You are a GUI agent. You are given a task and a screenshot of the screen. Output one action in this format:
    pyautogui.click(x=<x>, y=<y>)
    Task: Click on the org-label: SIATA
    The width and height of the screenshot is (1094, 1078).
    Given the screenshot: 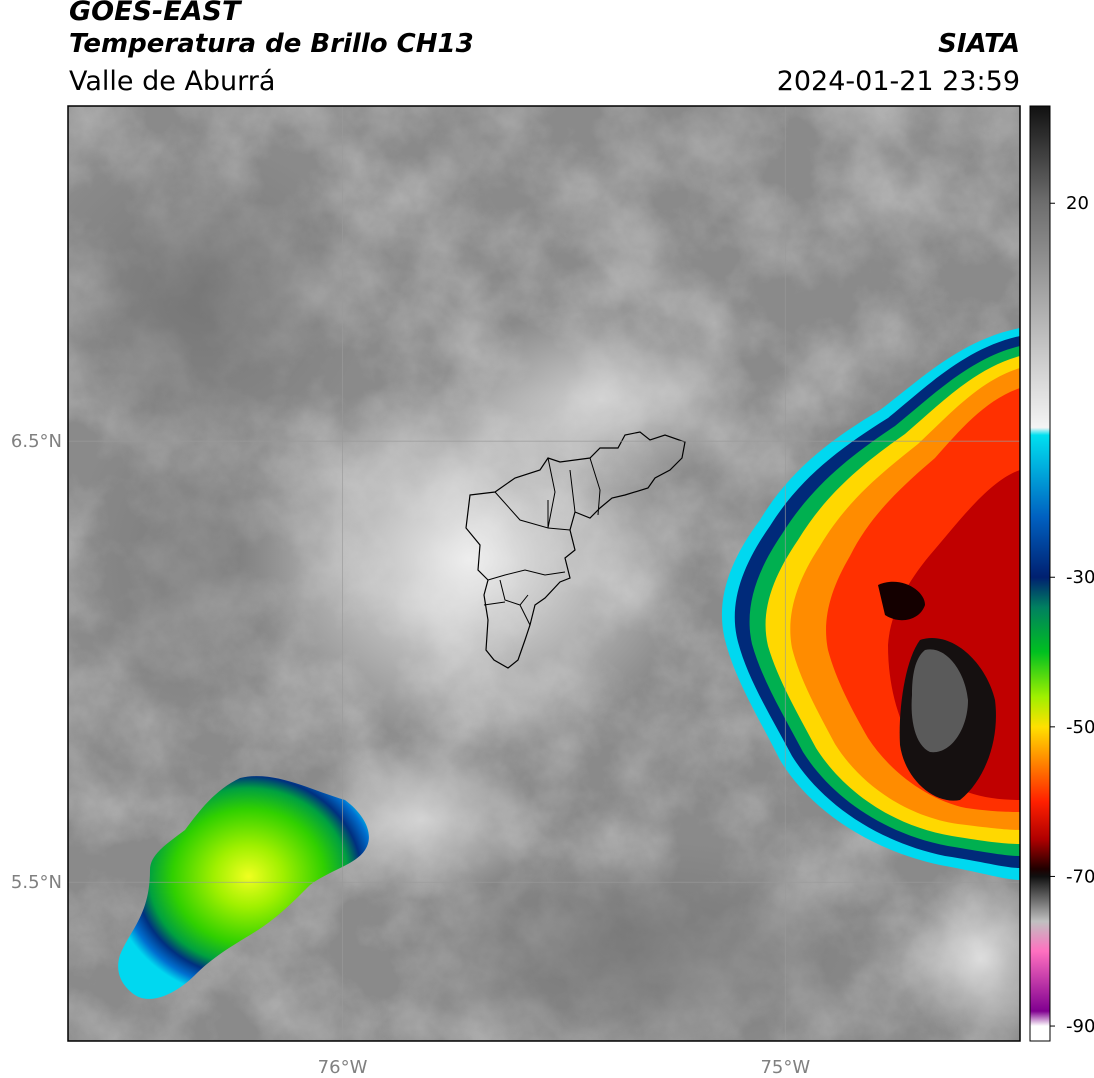 What is the action you would take?
    pyautogui.click(x=979, y=44)
    